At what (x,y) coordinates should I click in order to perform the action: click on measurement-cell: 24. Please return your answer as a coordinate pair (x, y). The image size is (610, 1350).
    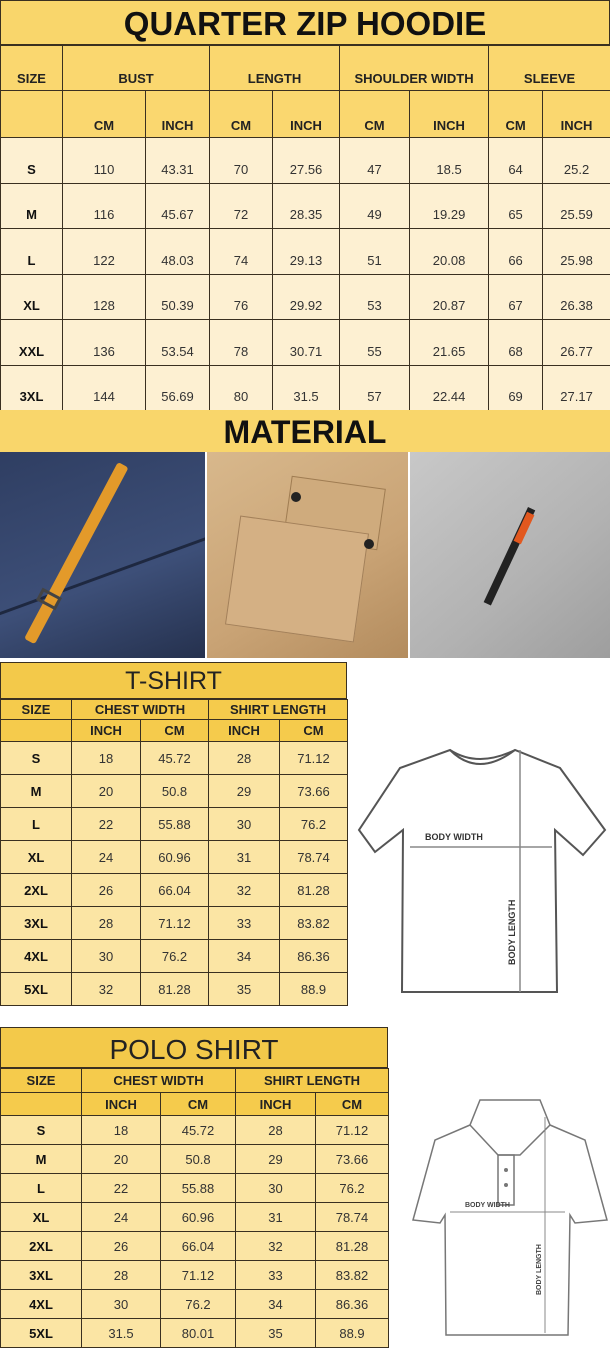
    Looking at the image, I should click on (121, 1217).